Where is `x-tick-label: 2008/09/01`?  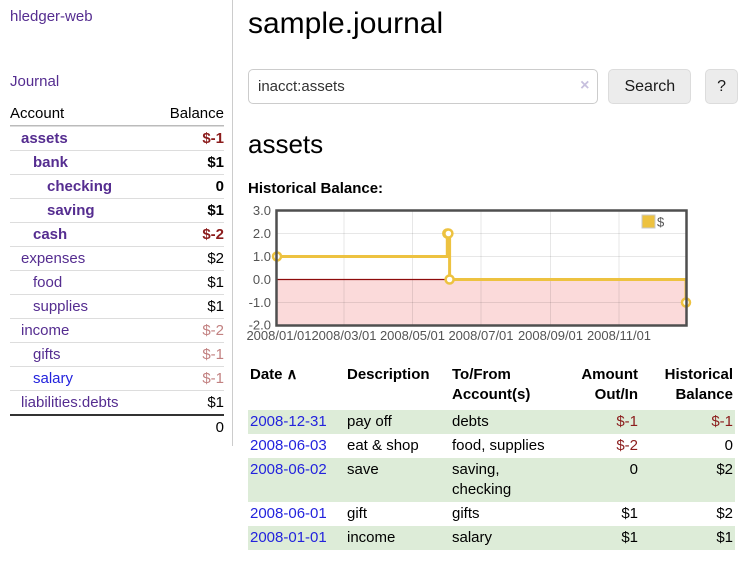 x-tick-label: 2008/09/01 is located at coordinates (550, 335).